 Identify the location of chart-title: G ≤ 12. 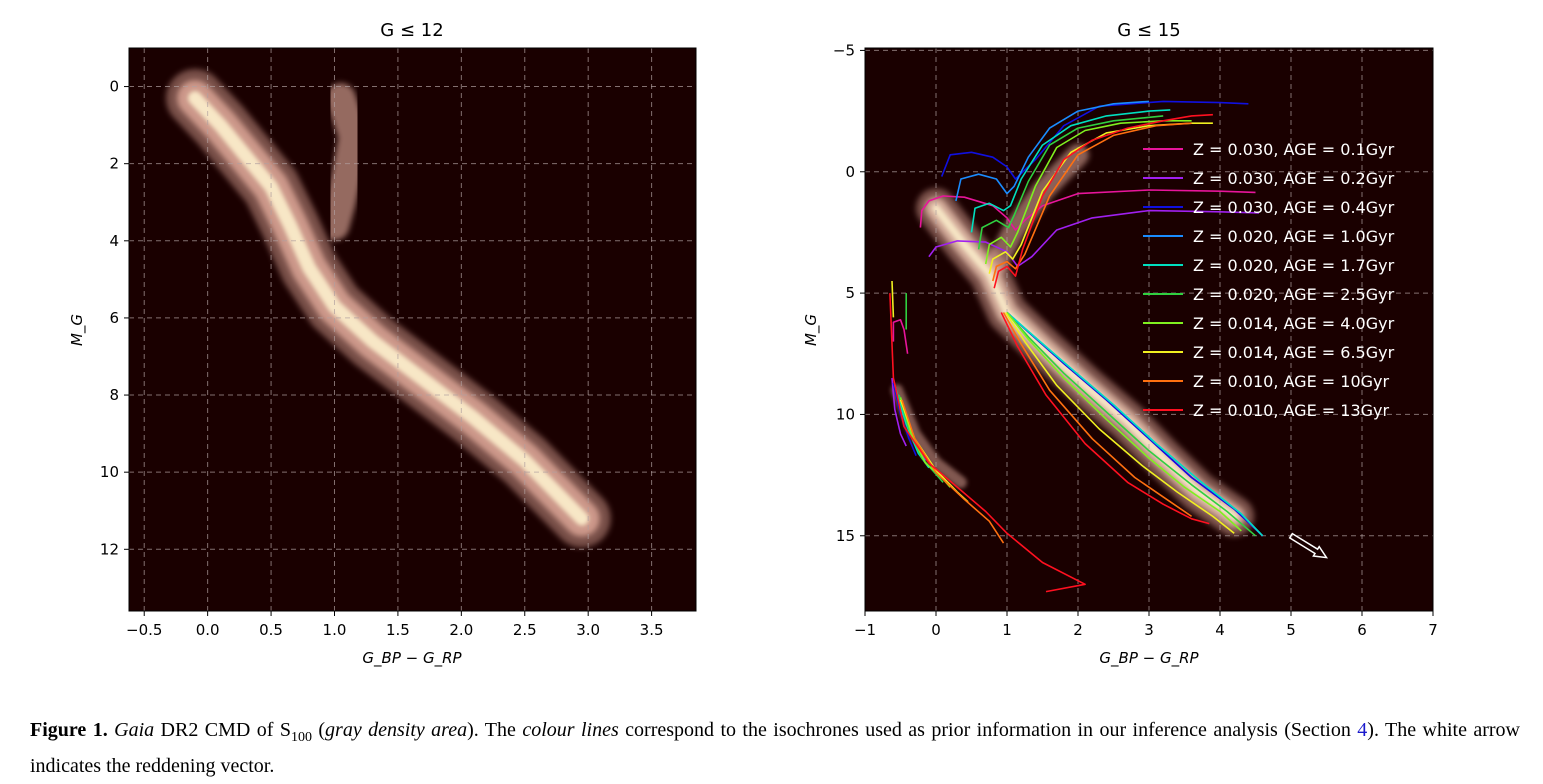
(411, 30).